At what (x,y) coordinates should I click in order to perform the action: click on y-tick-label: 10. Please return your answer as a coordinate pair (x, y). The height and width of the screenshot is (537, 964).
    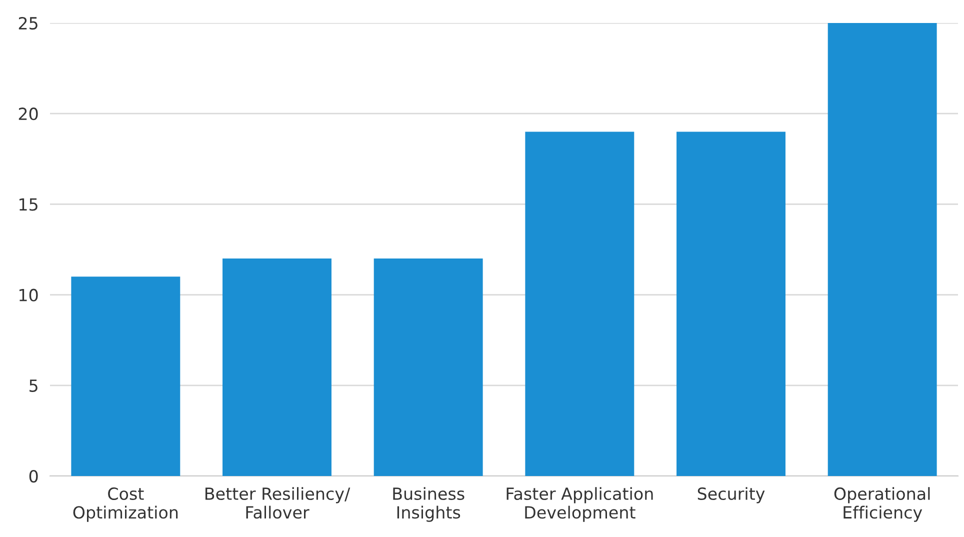
    Looking at the image, I should click on (29, 295).